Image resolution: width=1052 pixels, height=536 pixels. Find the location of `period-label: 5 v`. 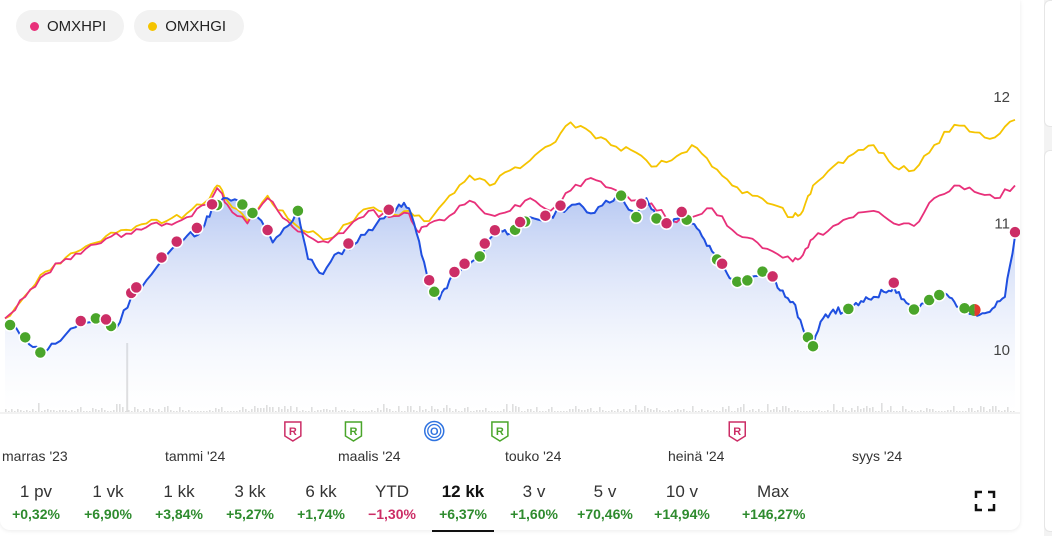

period-label: 5 v is located at coordinates (605, 491).